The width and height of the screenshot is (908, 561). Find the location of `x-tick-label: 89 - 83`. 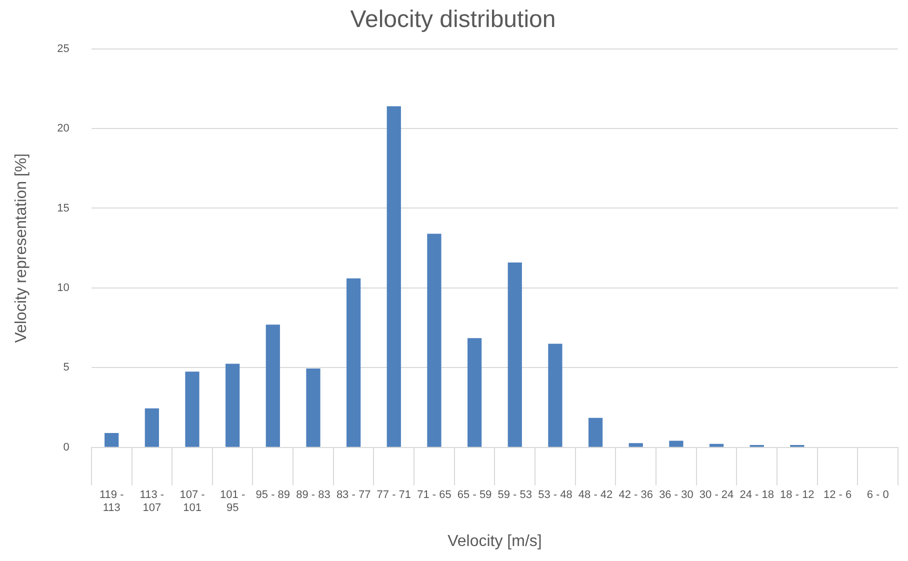

x-tick-label: 89 - 83 is located at coordinates (313, 495).